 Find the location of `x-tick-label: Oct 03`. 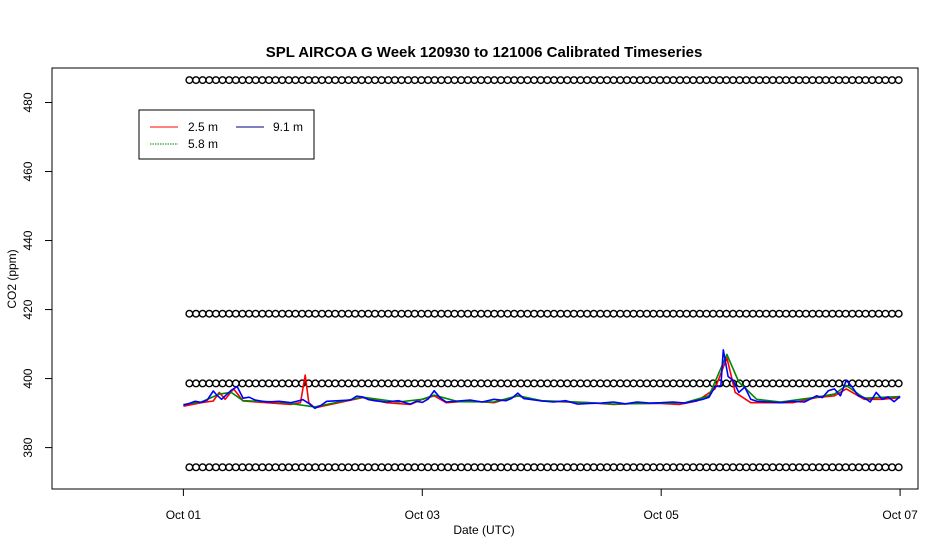

x-tick-label: Oct 03 is located at coordinates (423, 515).